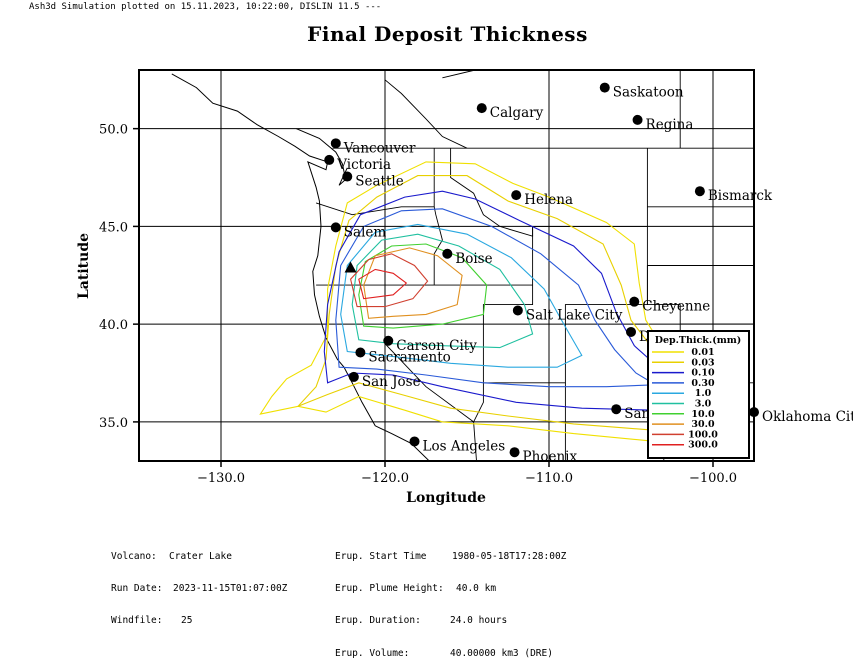 This screenshot has width=853, height=670. I want to click on legend-entry-label: 0.03, so click(702, 362).